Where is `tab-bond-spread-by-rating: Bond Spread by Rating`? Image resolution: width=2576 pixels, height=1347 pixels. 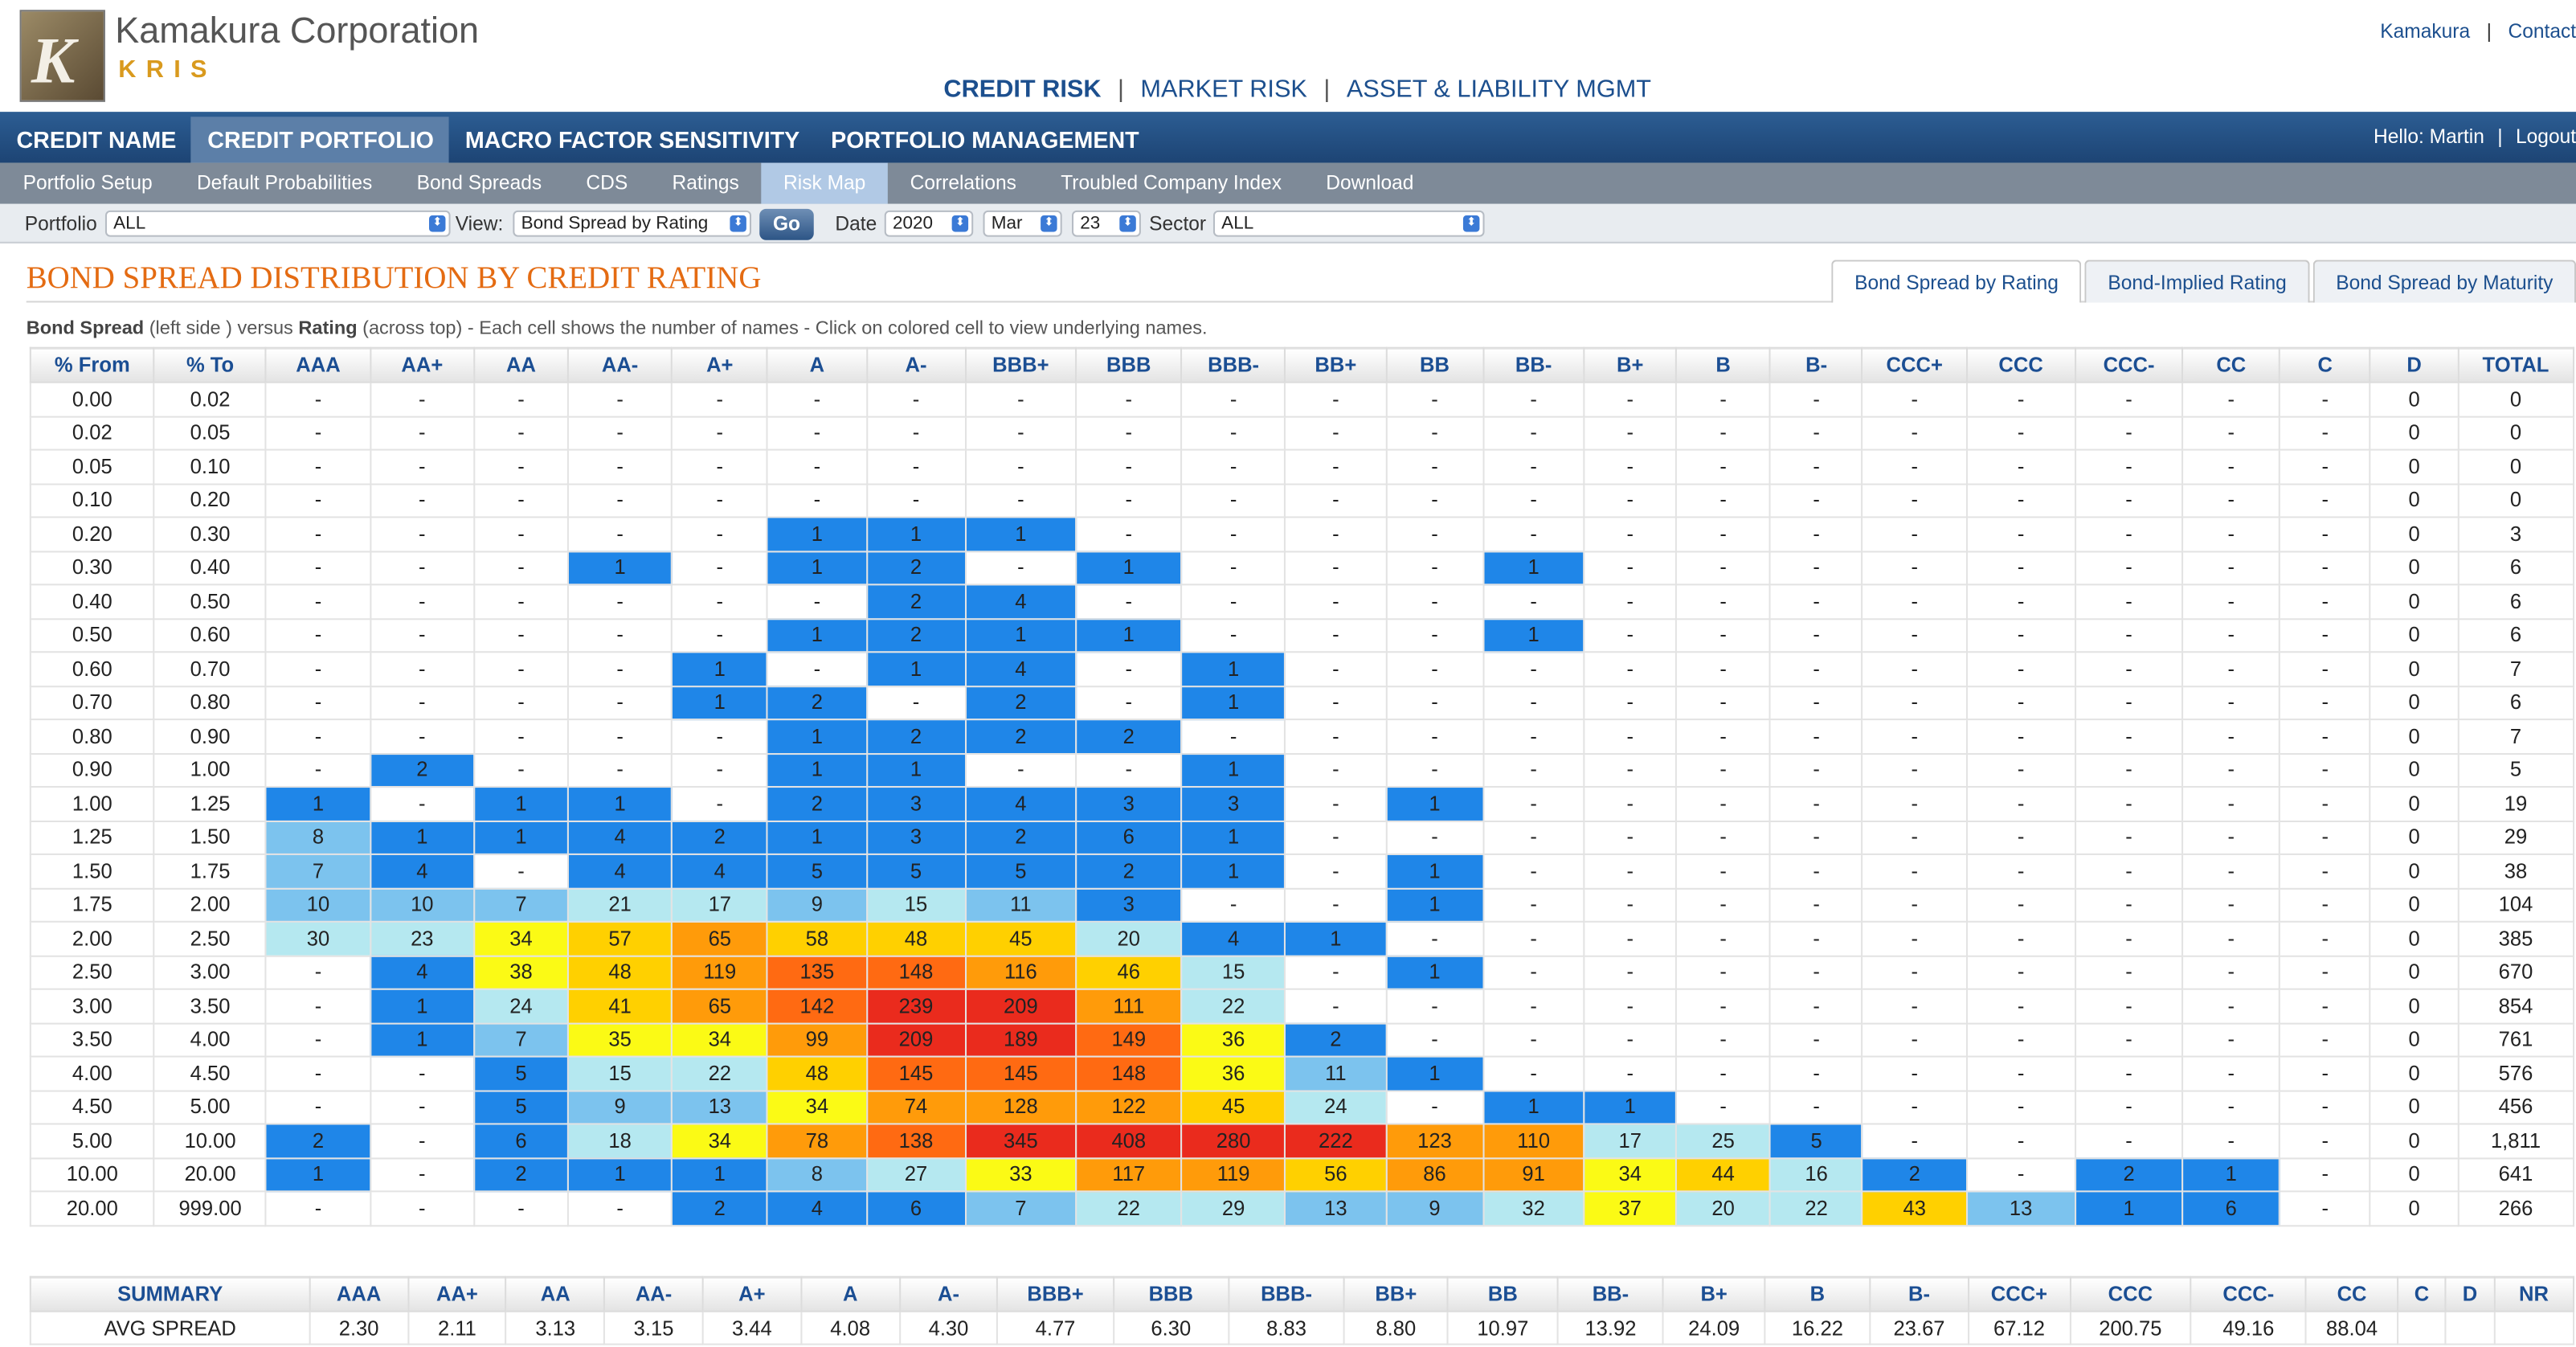 tab-bond-spread-by-rating: Bond Spread by Rating is located at coordinates (1956, 281).